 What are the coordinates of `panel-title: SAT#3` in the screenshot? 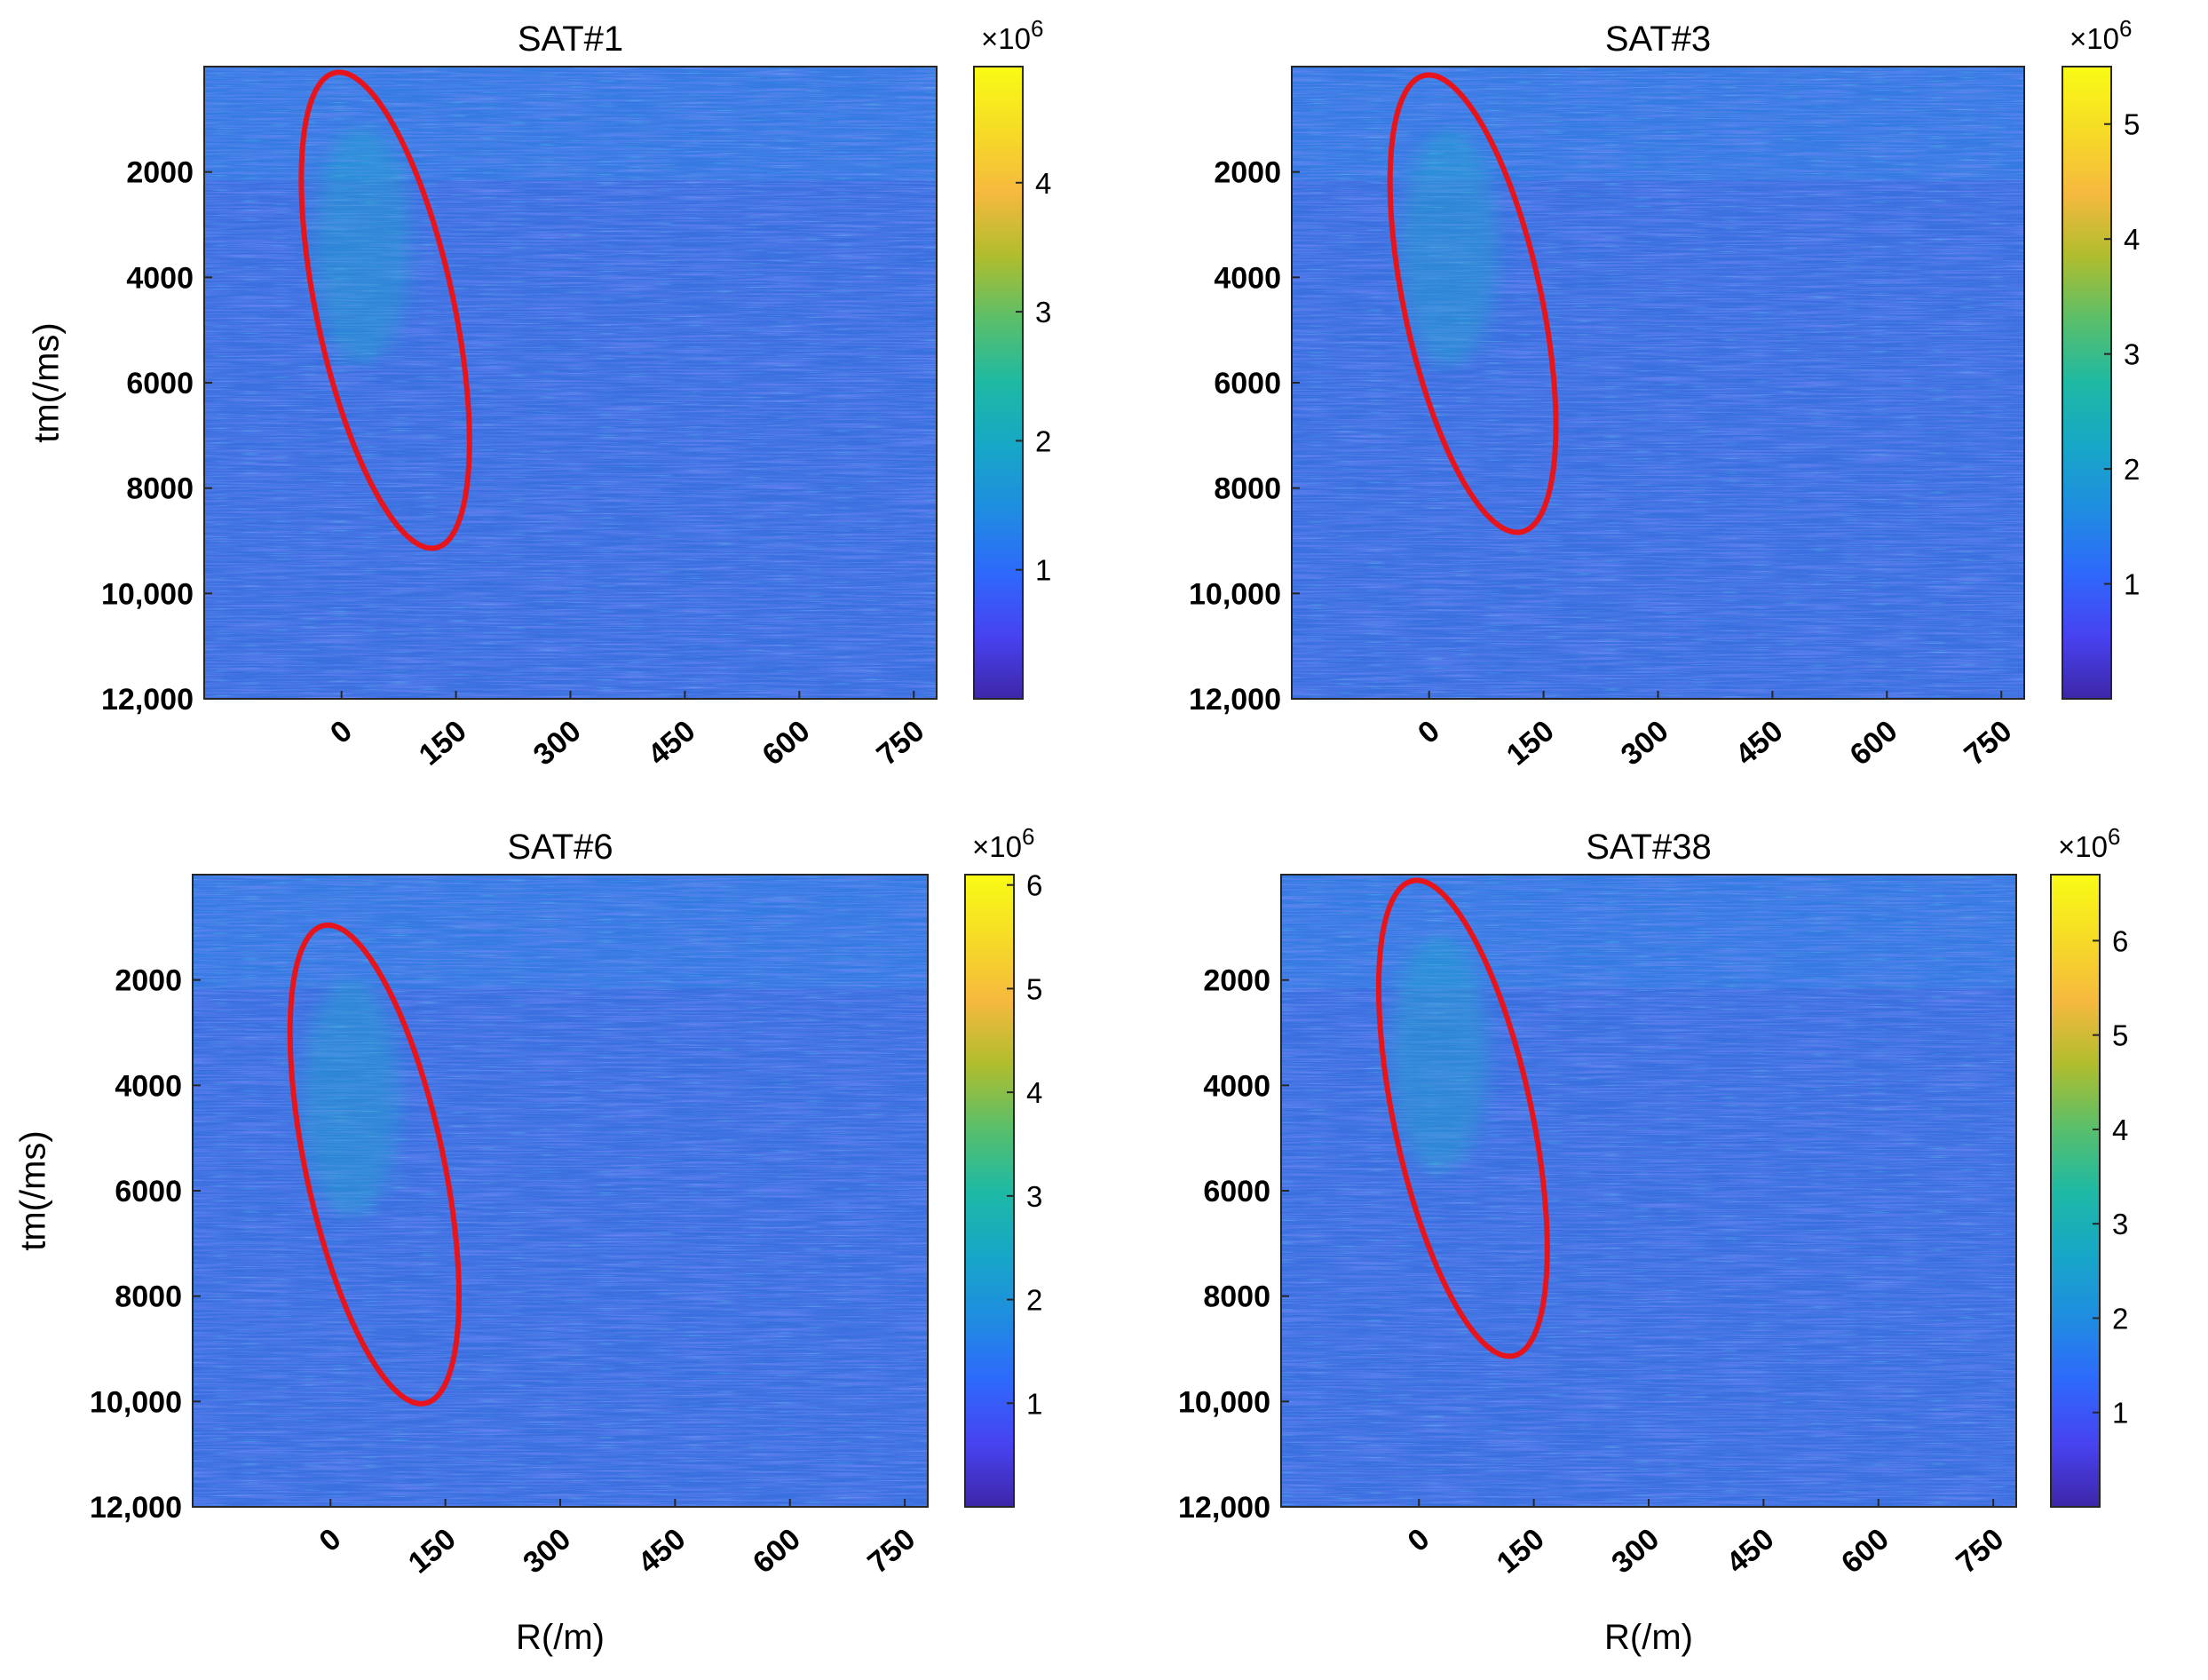 It's located at (1658, 39).